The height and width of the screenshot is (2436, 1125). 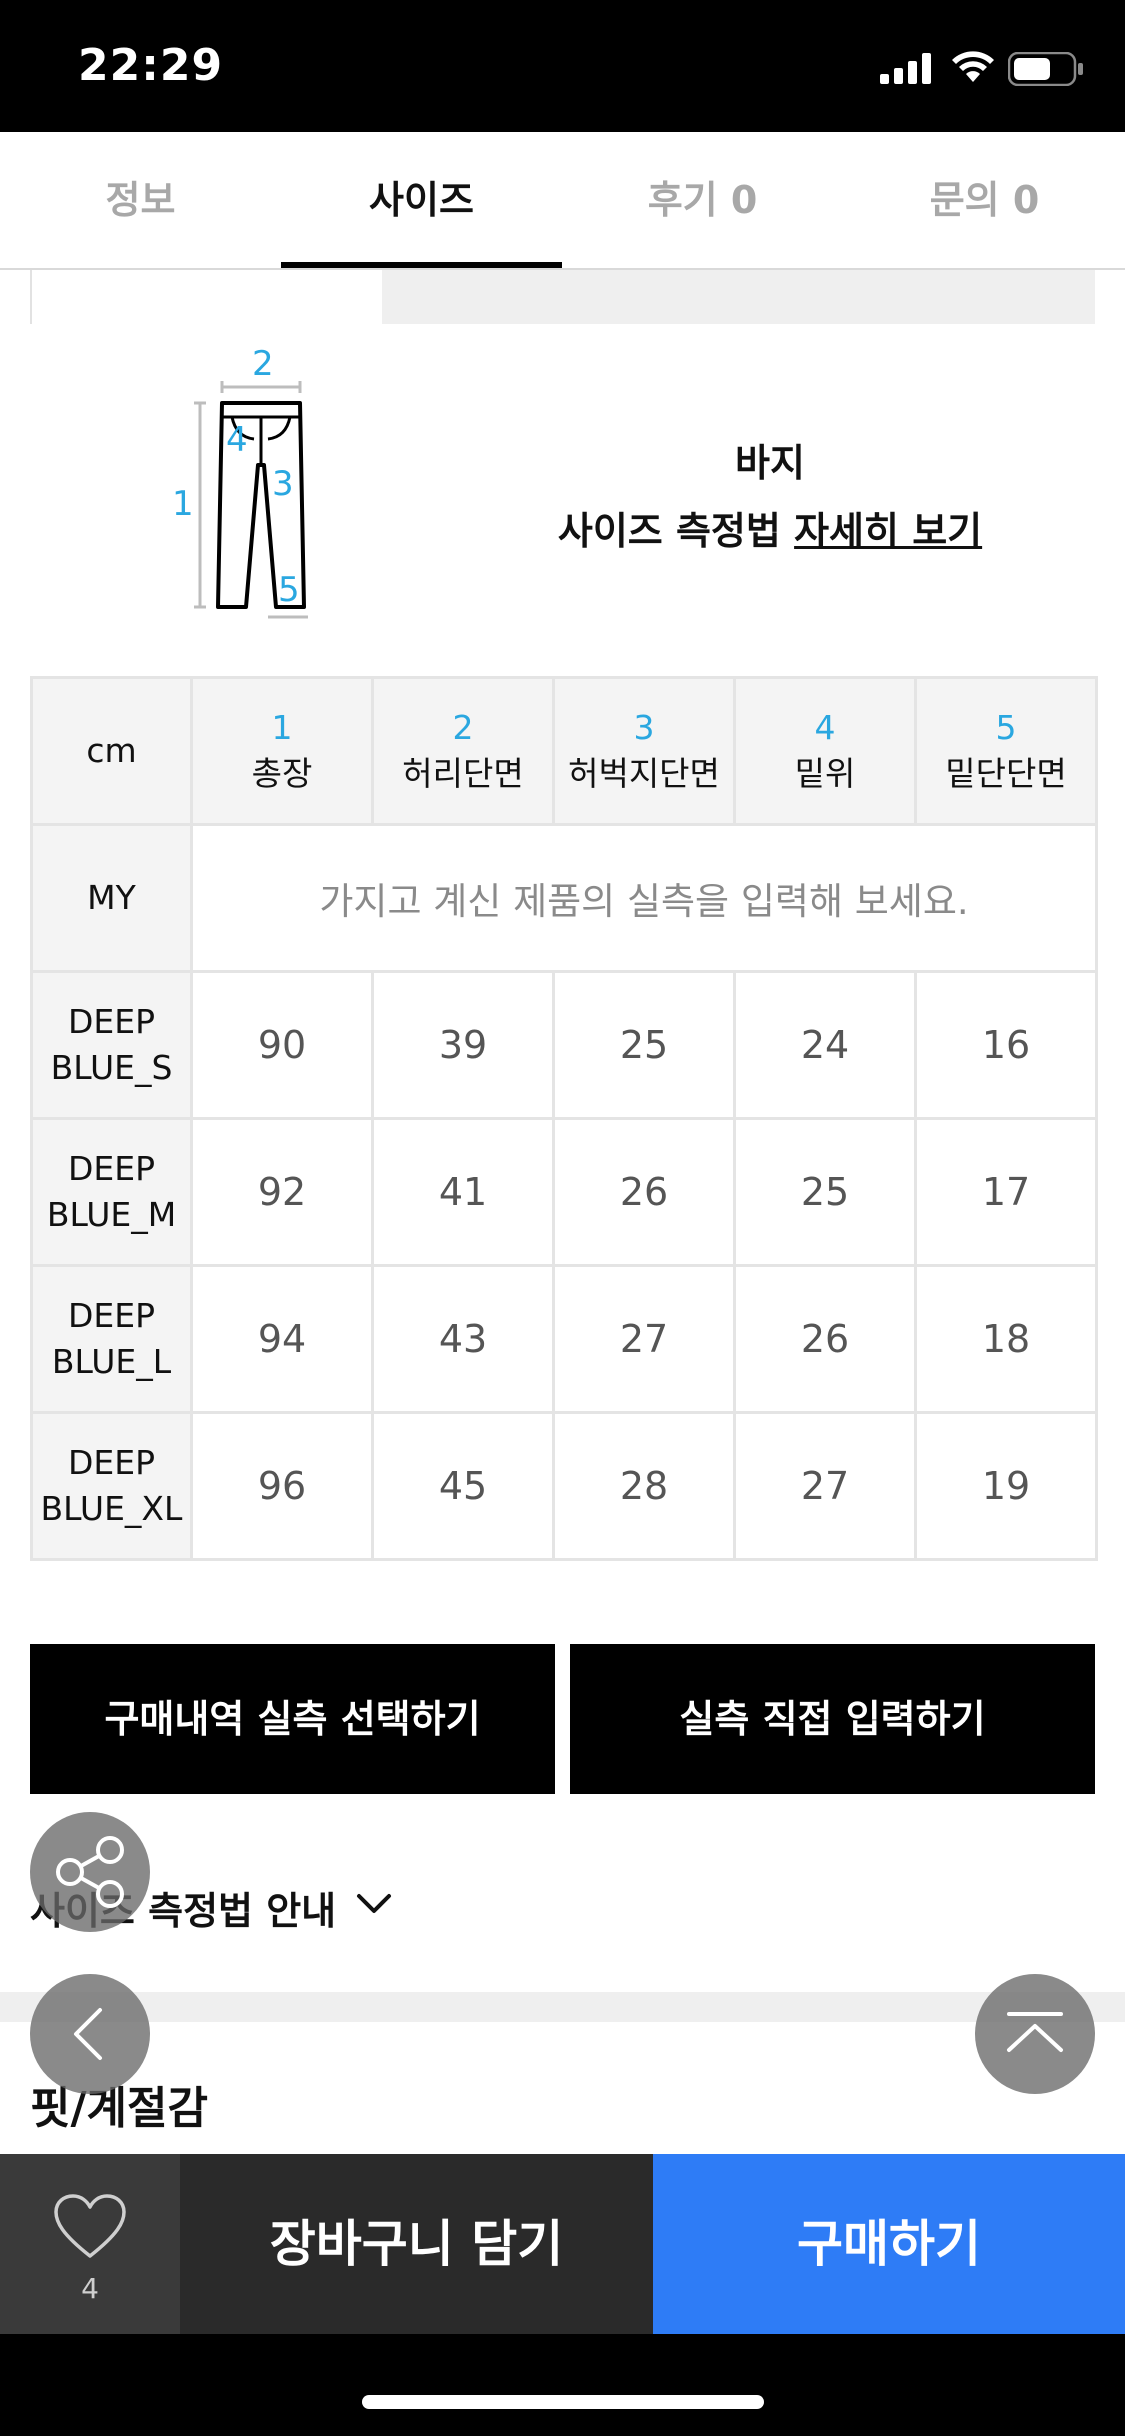 I want to click on size-value: 96, so click(x=282, y=1486).